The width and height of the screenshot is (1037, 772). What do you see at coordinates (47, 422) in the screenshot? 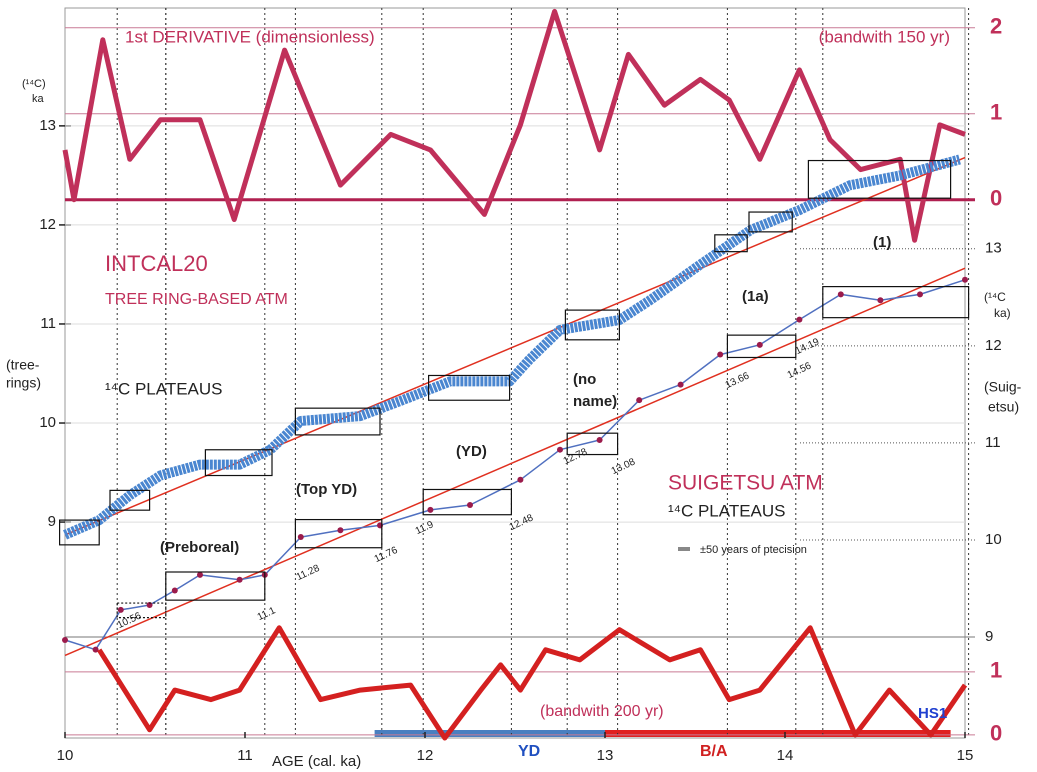
I see `y-tick-label: 10` at bounding box center [47, 422].